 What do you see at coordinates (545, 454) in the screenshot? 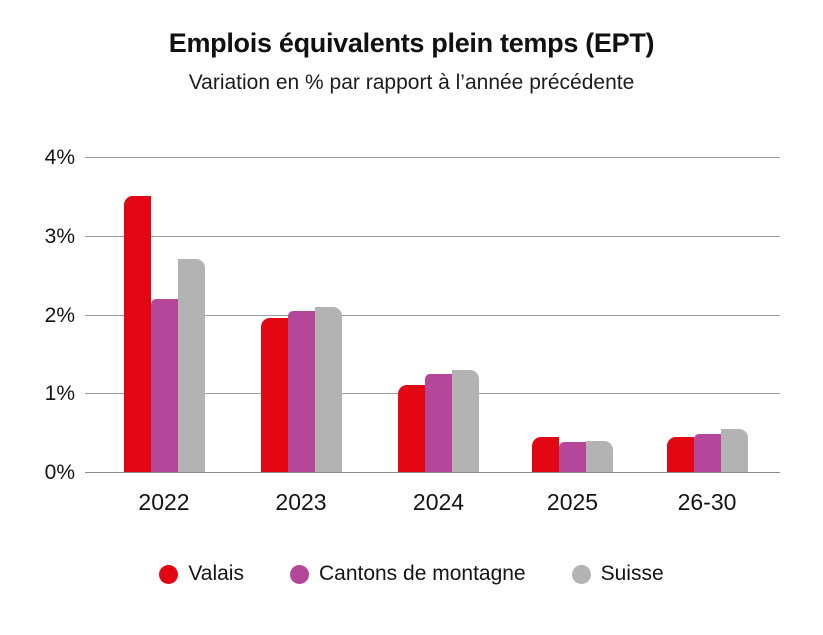
I see `bar-valais-2025` at bounding box center [545, 454].